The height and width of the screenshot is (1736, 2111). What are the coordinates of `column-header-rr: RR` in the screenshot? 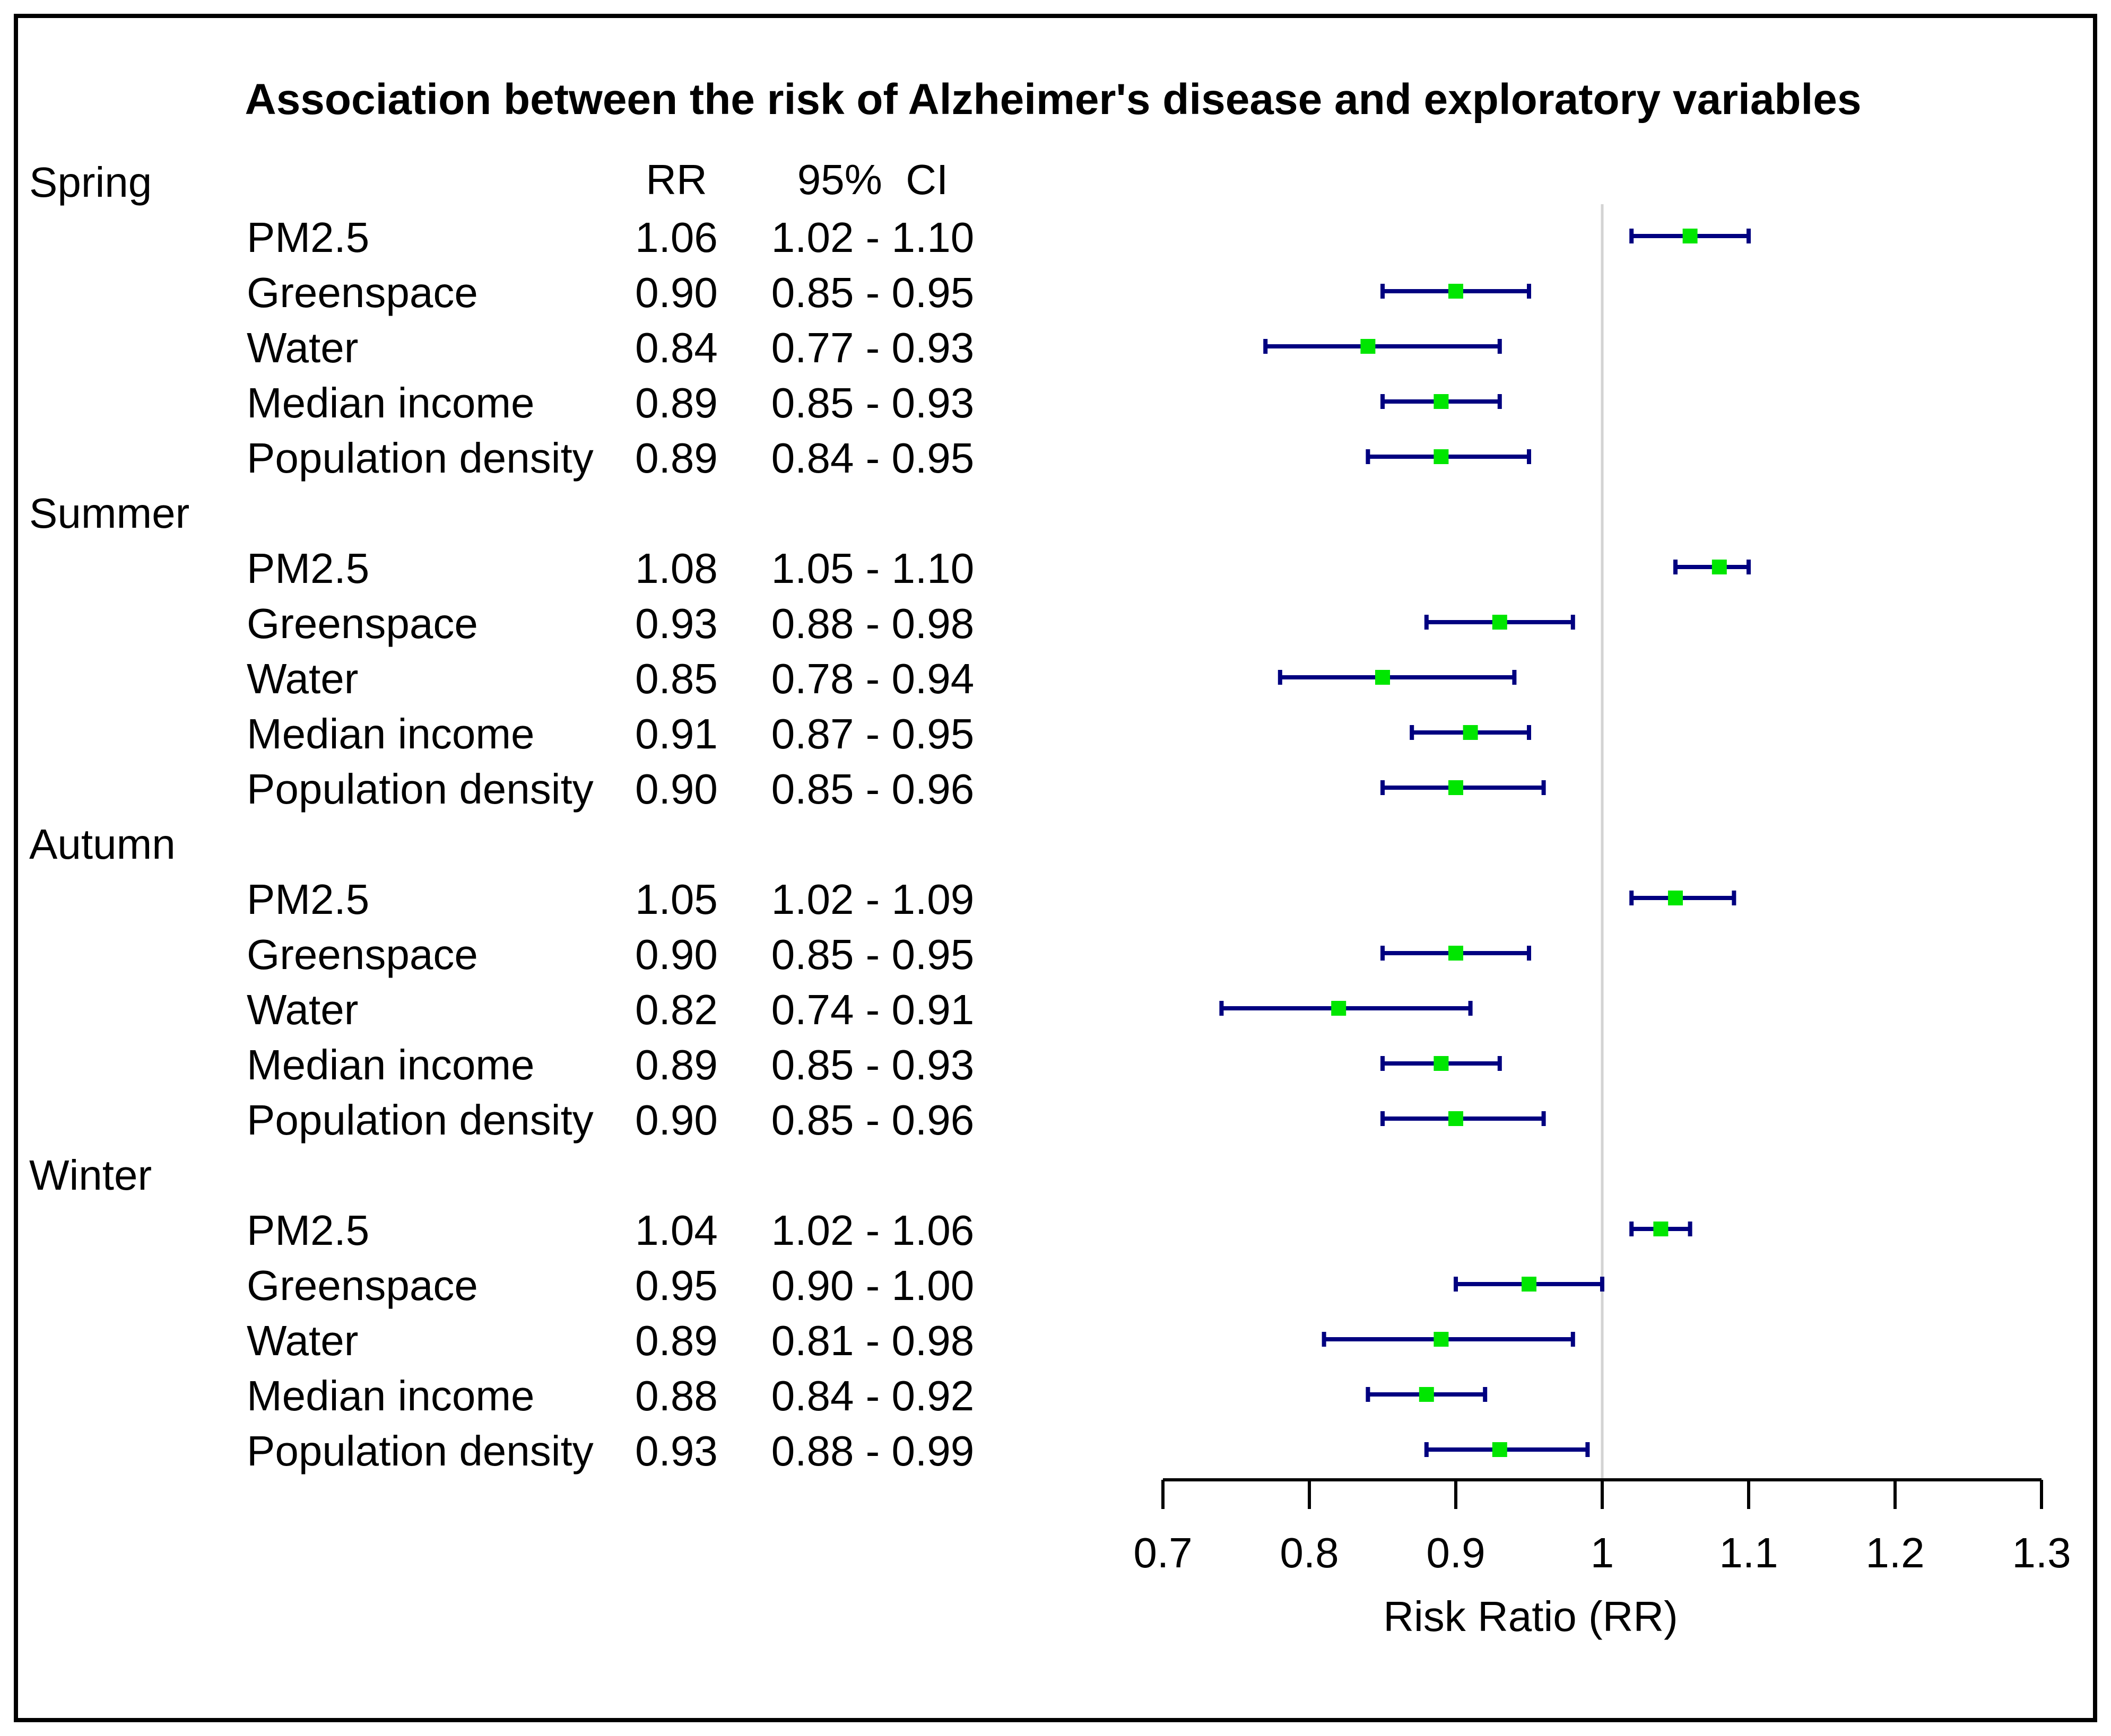 It's located at (676, 179).